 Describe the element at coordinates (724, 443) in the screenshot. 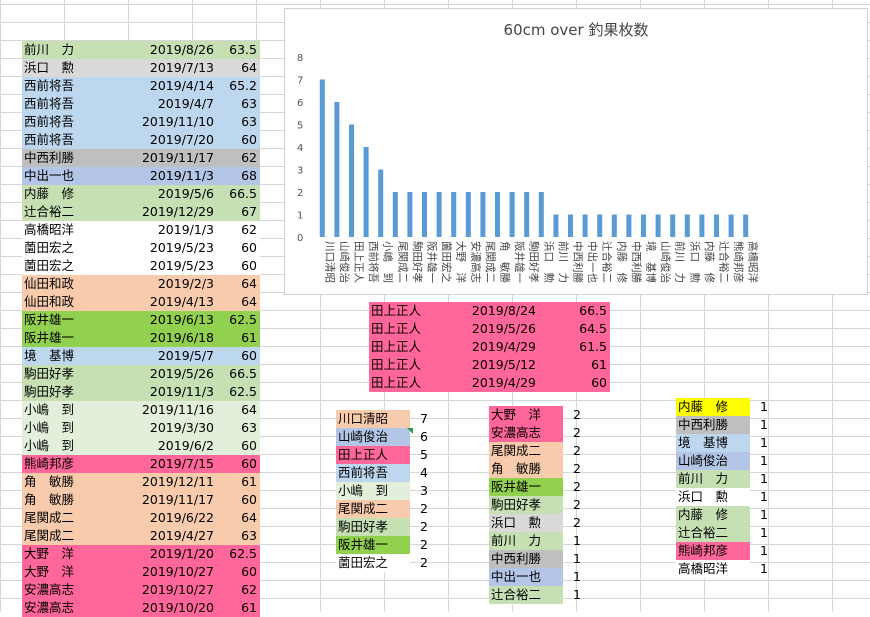

I see `table-row: 境 基博 1` at that location.